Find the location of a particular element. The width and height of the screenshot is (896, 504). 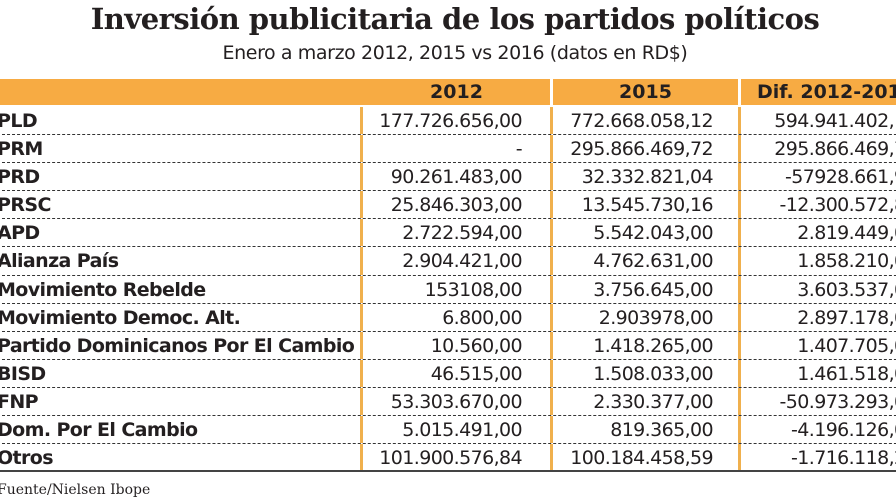

cell-value-diff: 1.407.705,00 is located at coordinates (817, 345).